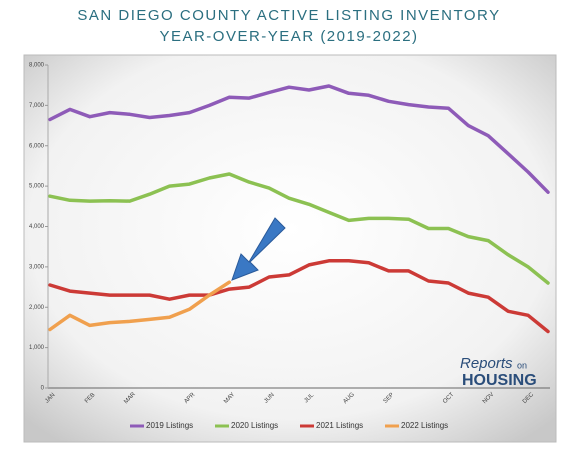 The width and height of the screenshot is (579, 454). Describe the element at coordinates (288, 36) in the screenshot. I see `chart-subtitle: YEAR-OVER-YEAR (2019-2022)` at that location.